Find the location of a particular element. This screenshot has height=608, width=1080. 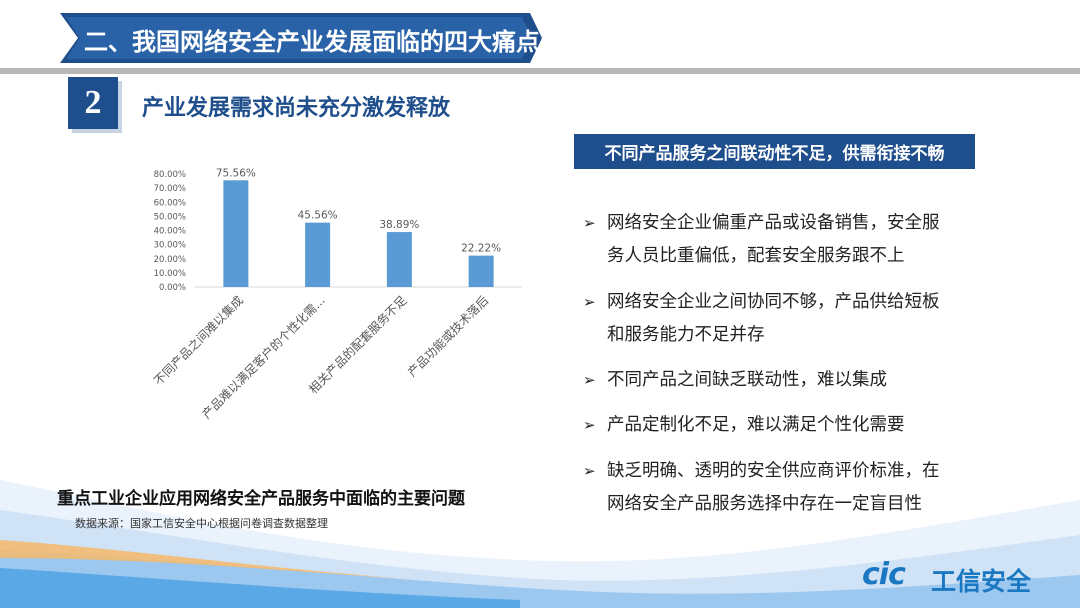

bullet-text: 网络安全企业之间协同不够，产品供给短板 is located at coordinates (773, 302).